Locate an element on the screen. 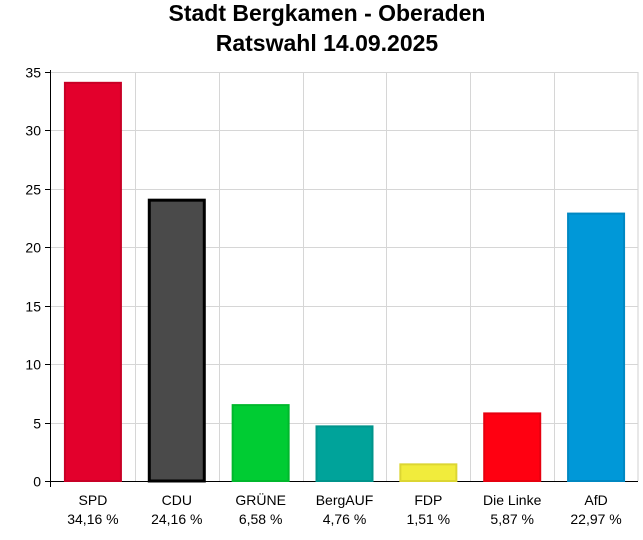 The image size is (643, 540). y-tick-label: 35 is located at coordinates (33, 73).